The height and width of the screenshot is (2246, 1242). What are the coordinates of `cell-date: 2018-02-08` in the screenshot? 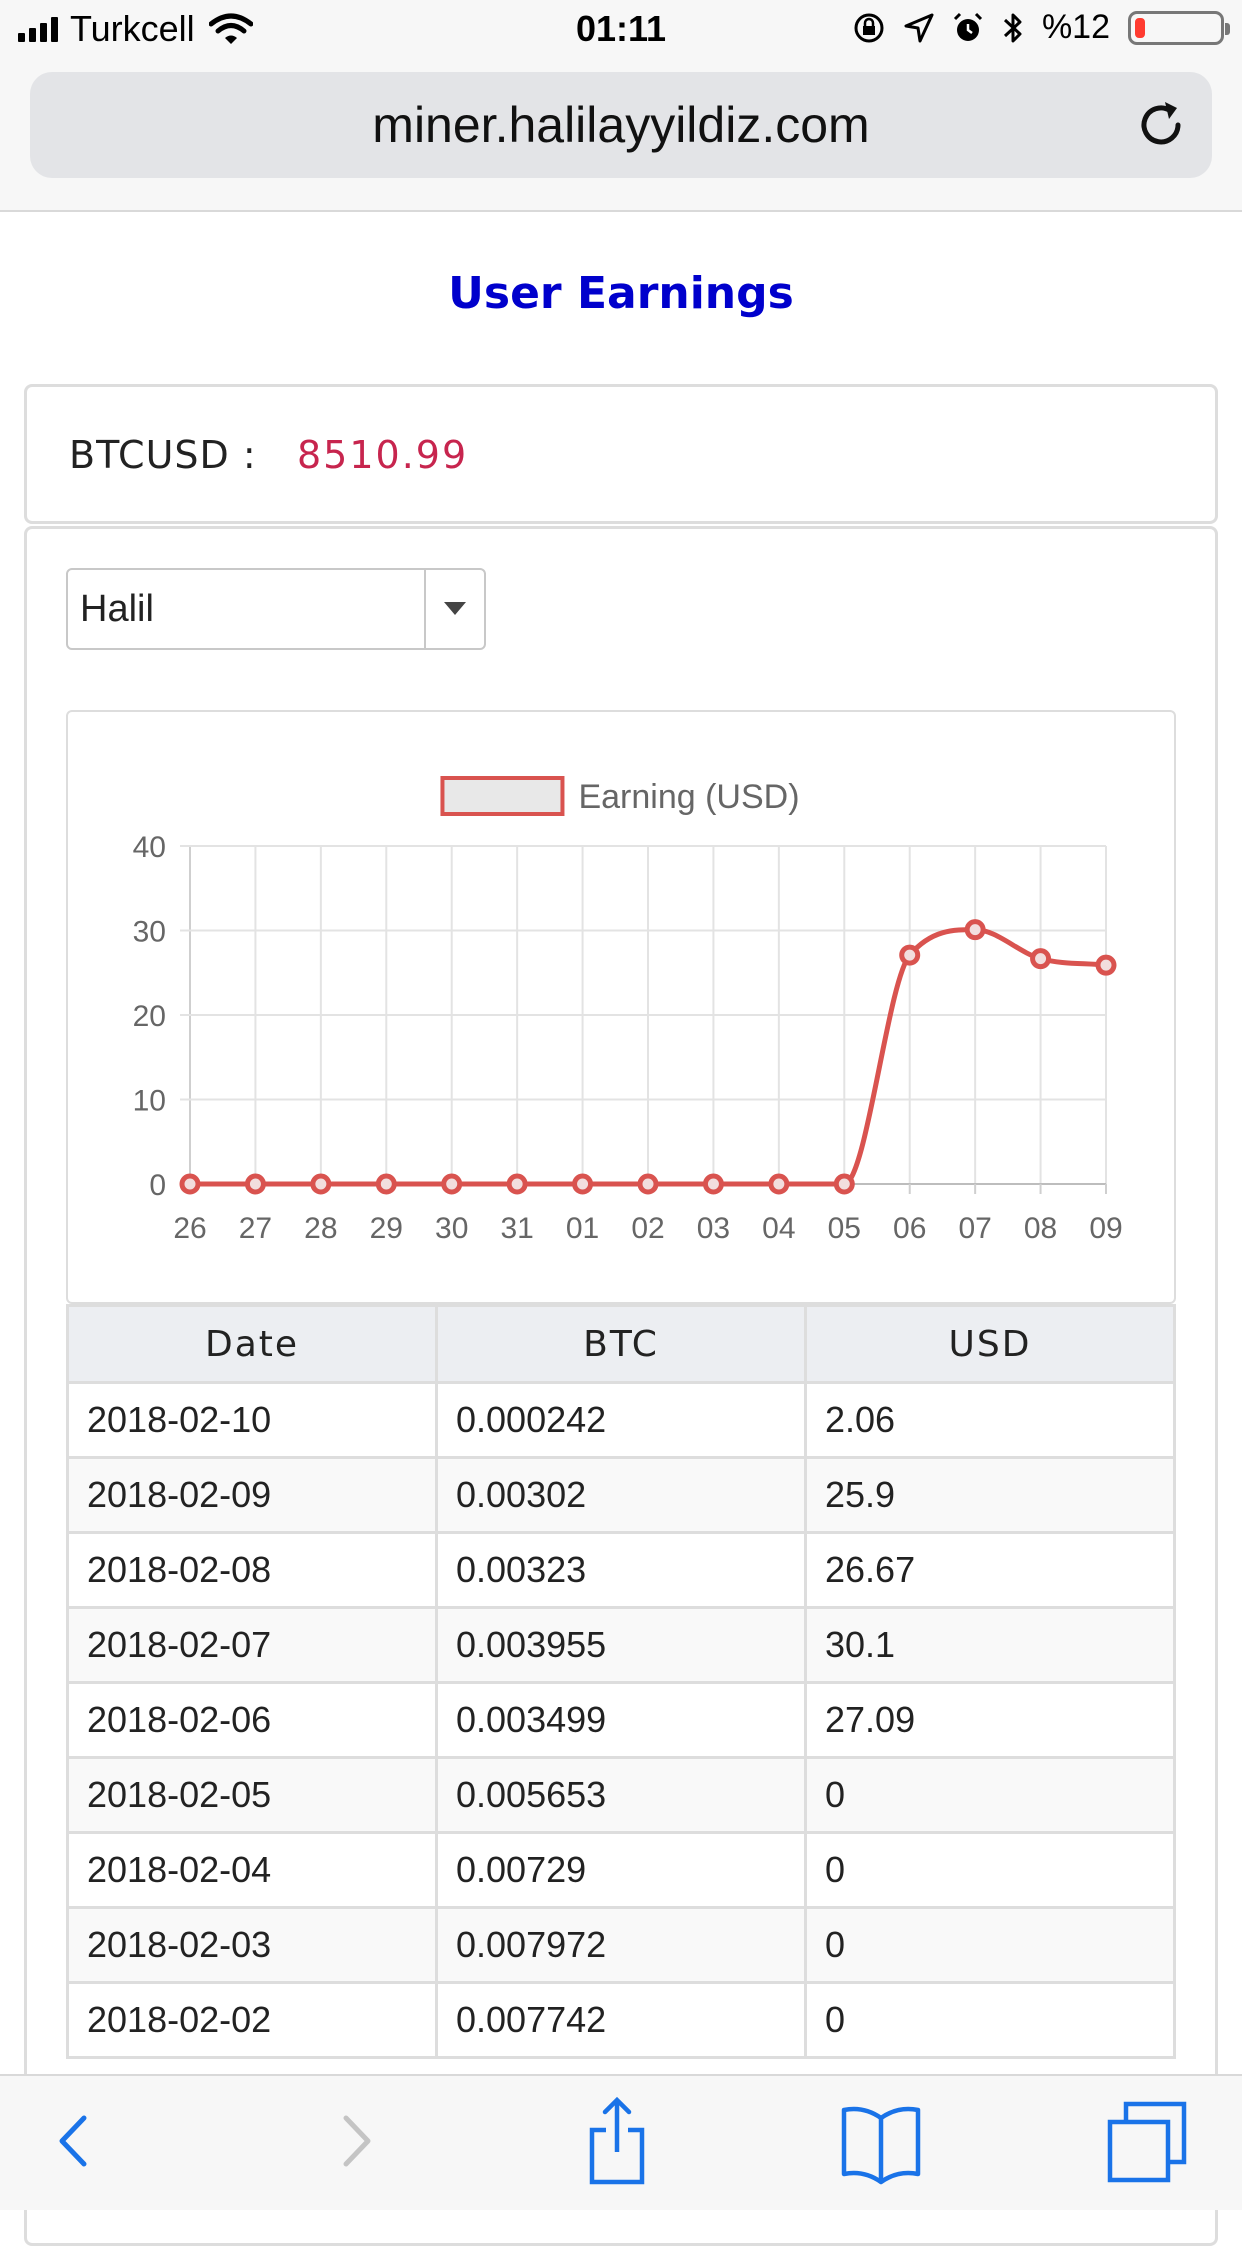 It's located at (252, 1570).